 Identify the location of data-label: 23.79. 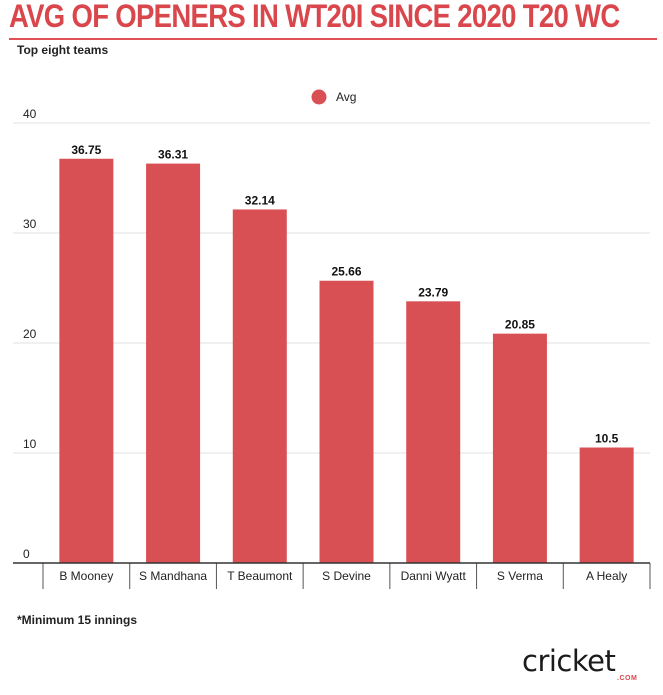
(433, 292).